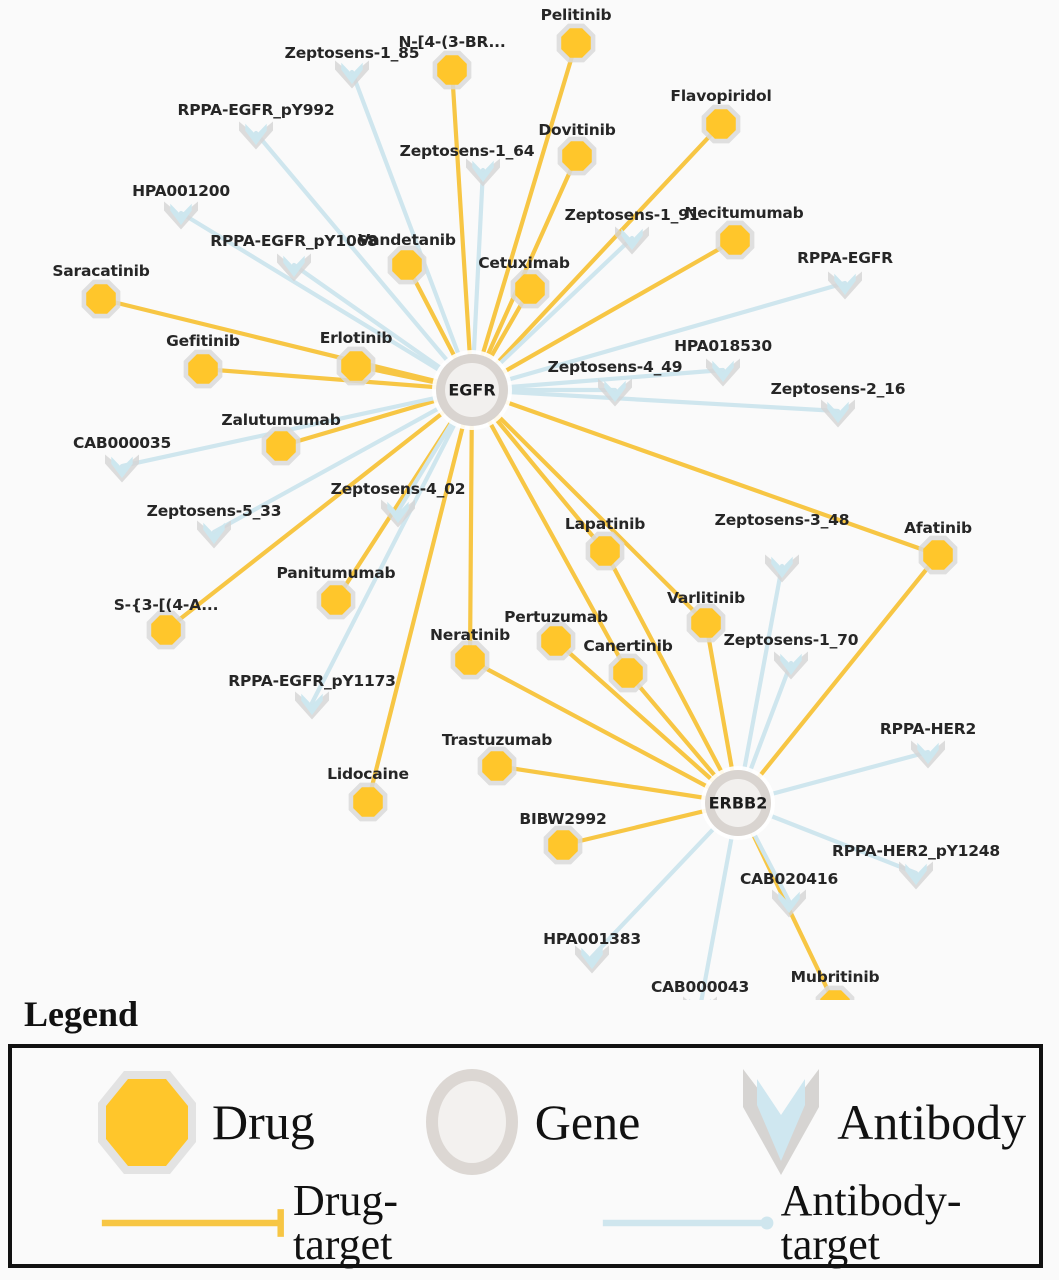 The width and height of the screenshot is (1059, 1280). Describe the element at coordinates (525, 1122) in the screenshot. I see `legend-node-row: Drug Gene Antibody` at that location.